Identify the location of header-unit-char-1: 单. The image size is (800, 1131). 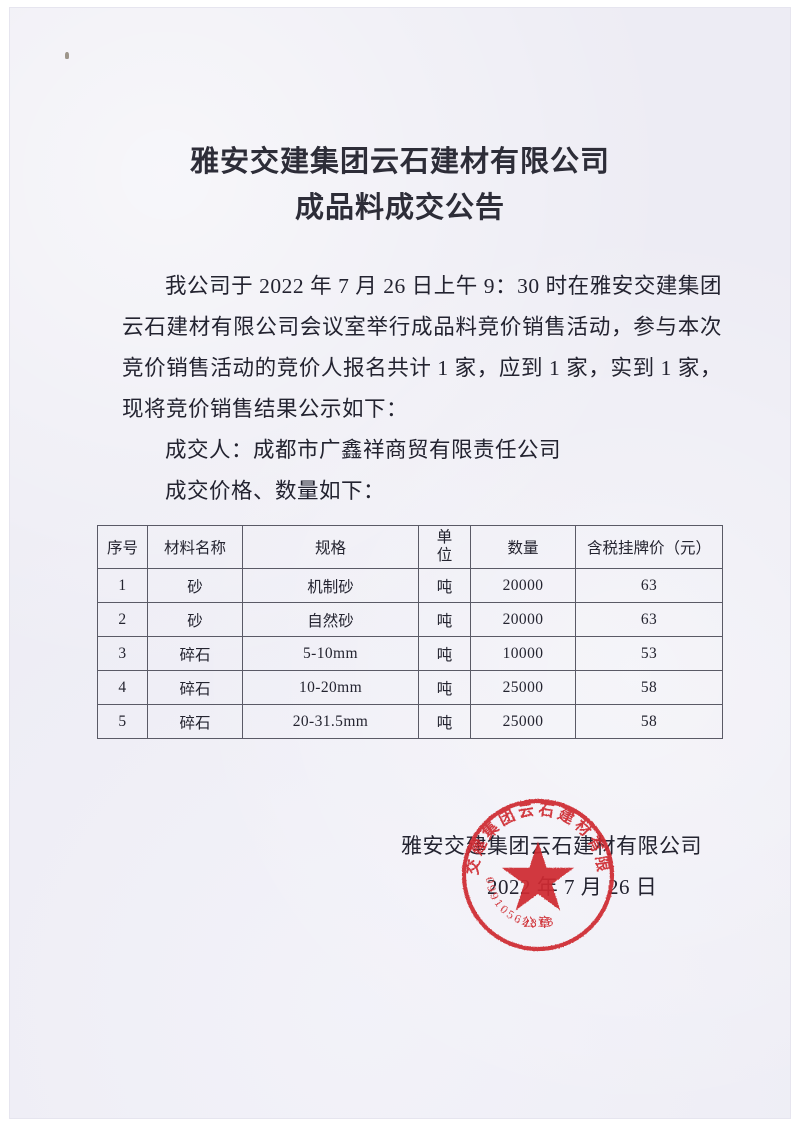
(444, 537).